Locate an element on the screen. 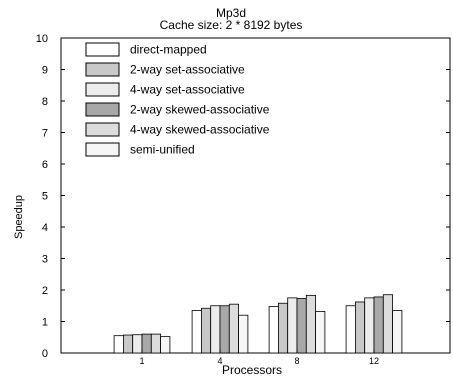 The image size is (453, 384). legend-label: 4-way skewed-associative is located at coordinates (200, 130).